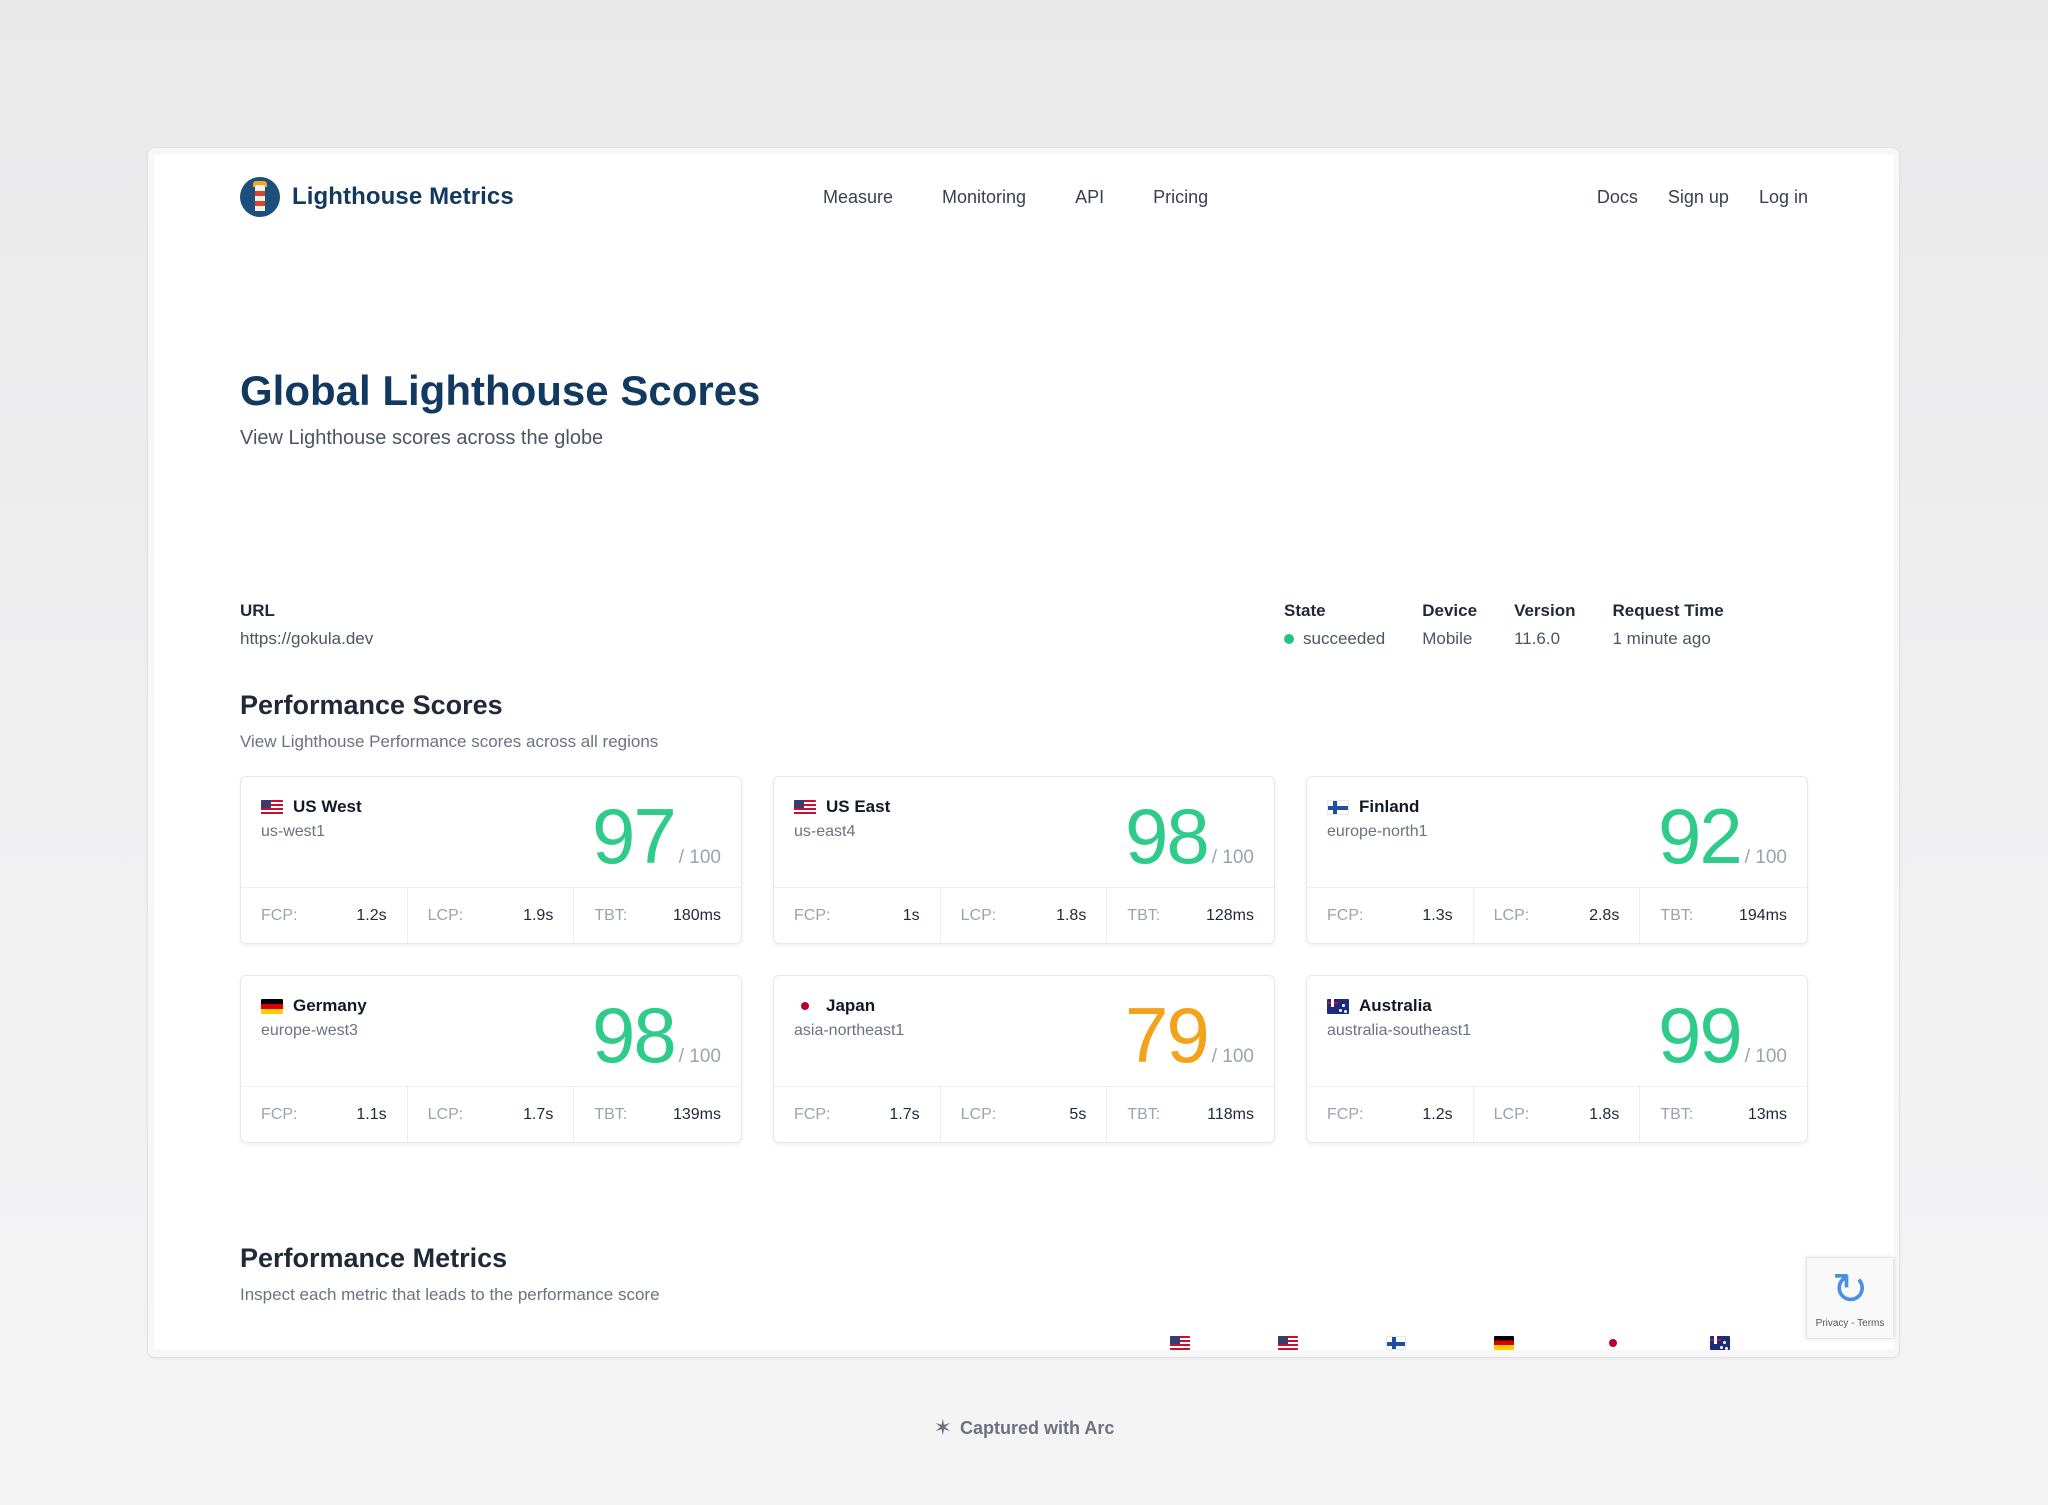  What do you see at coordinates (306, 625) in the screenshot?
I see `url-info: URL https://gokula.dev` at bounding box center [306, 625].